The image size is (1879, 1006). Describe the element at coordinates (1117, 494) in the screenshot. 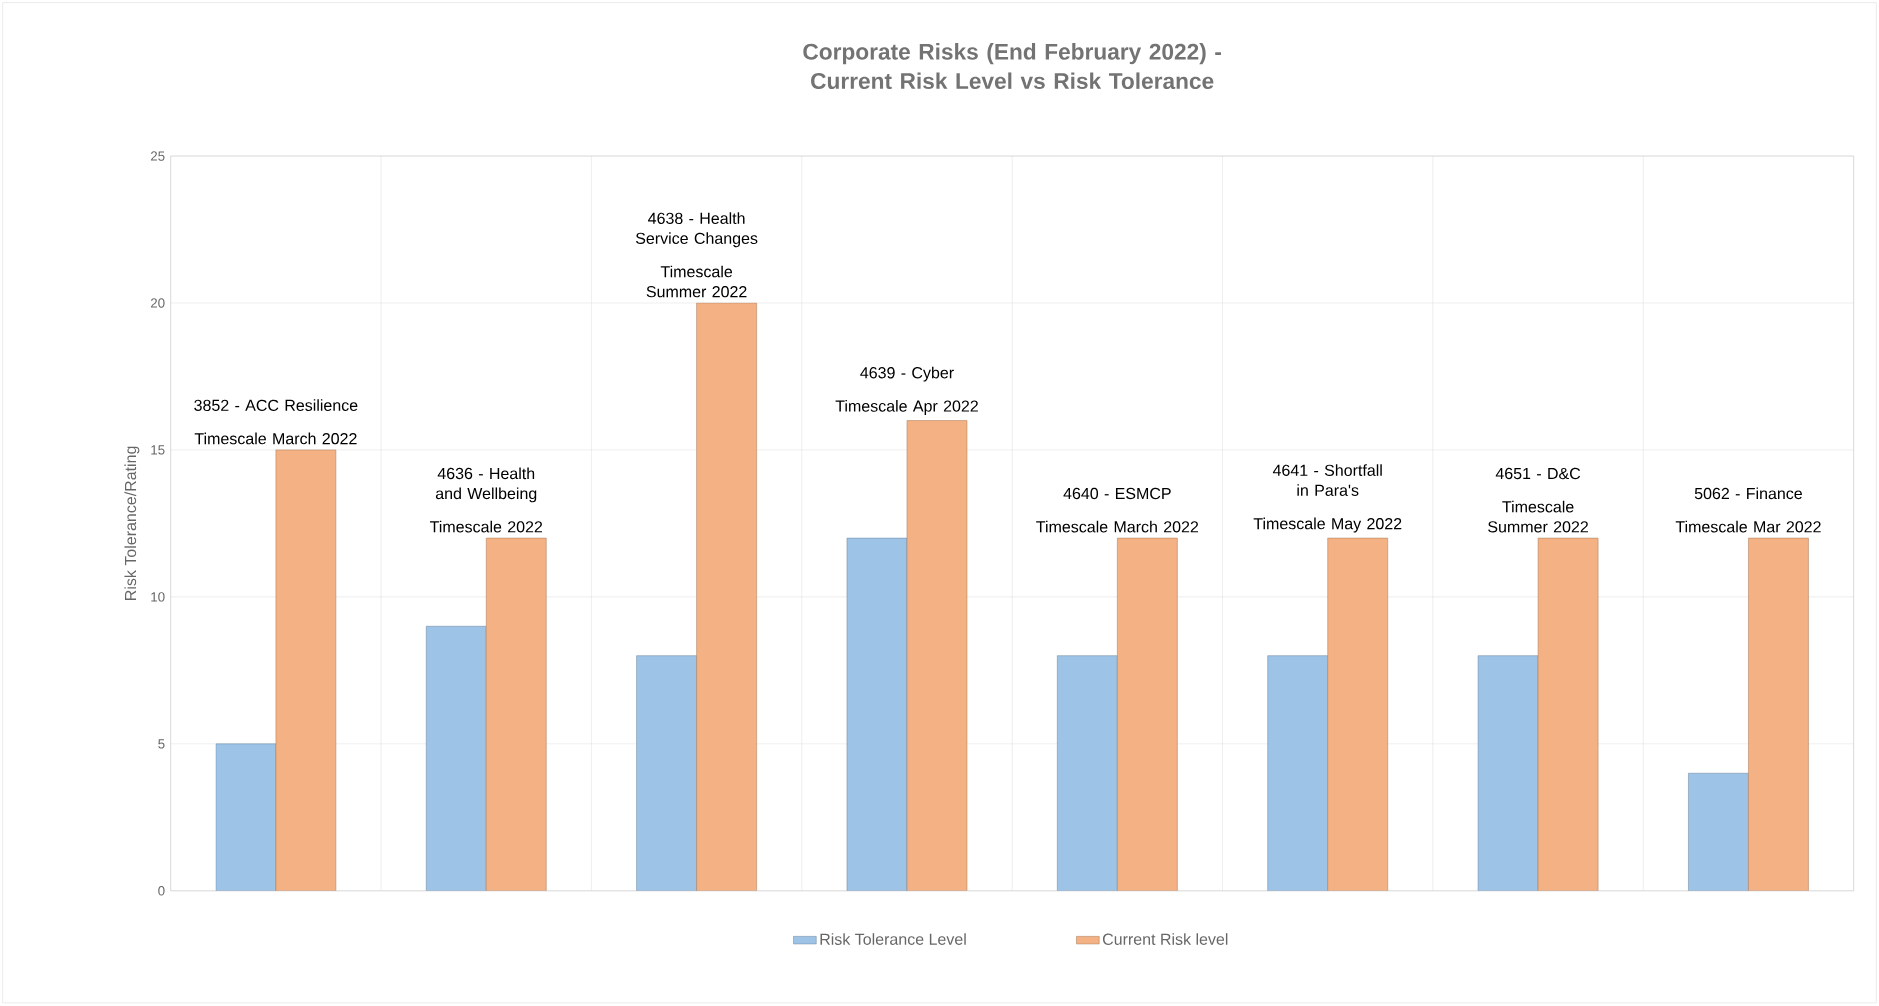

I see `annotation: 4640 - ESMCP` at that location.